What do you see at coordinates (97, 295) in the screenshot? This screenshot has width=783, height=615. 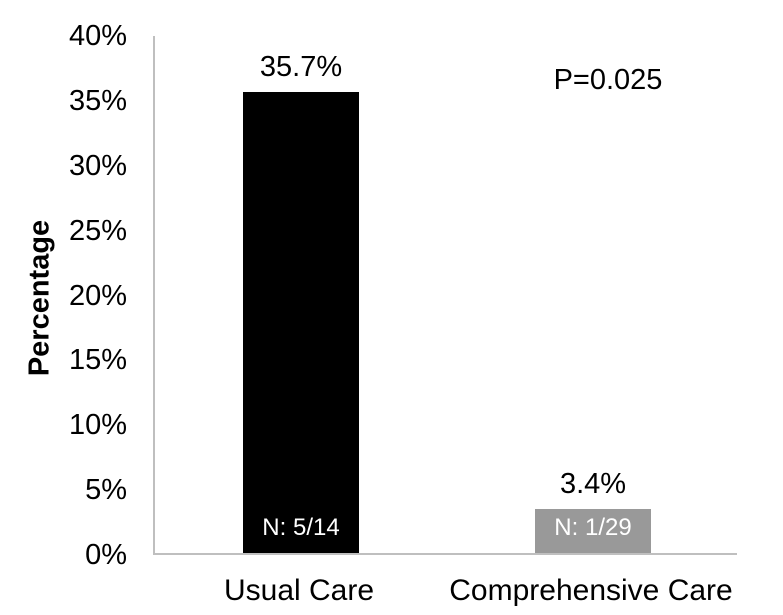 I see `y-tick-label: 20%` at bounding box center [97, 295].